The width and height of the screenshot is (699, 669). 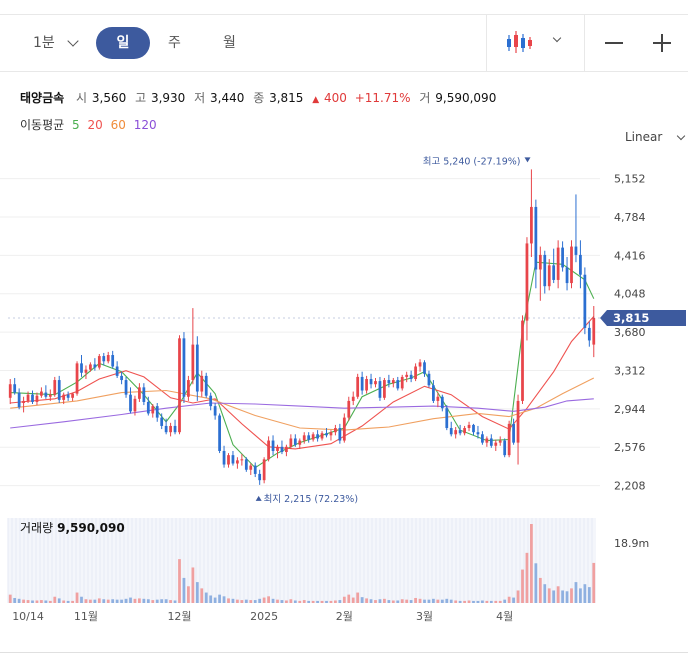 What do you see at coordinates (662, 43) in the screenshot?
I see `zoom-in-button` at bounding box center [662, 43].